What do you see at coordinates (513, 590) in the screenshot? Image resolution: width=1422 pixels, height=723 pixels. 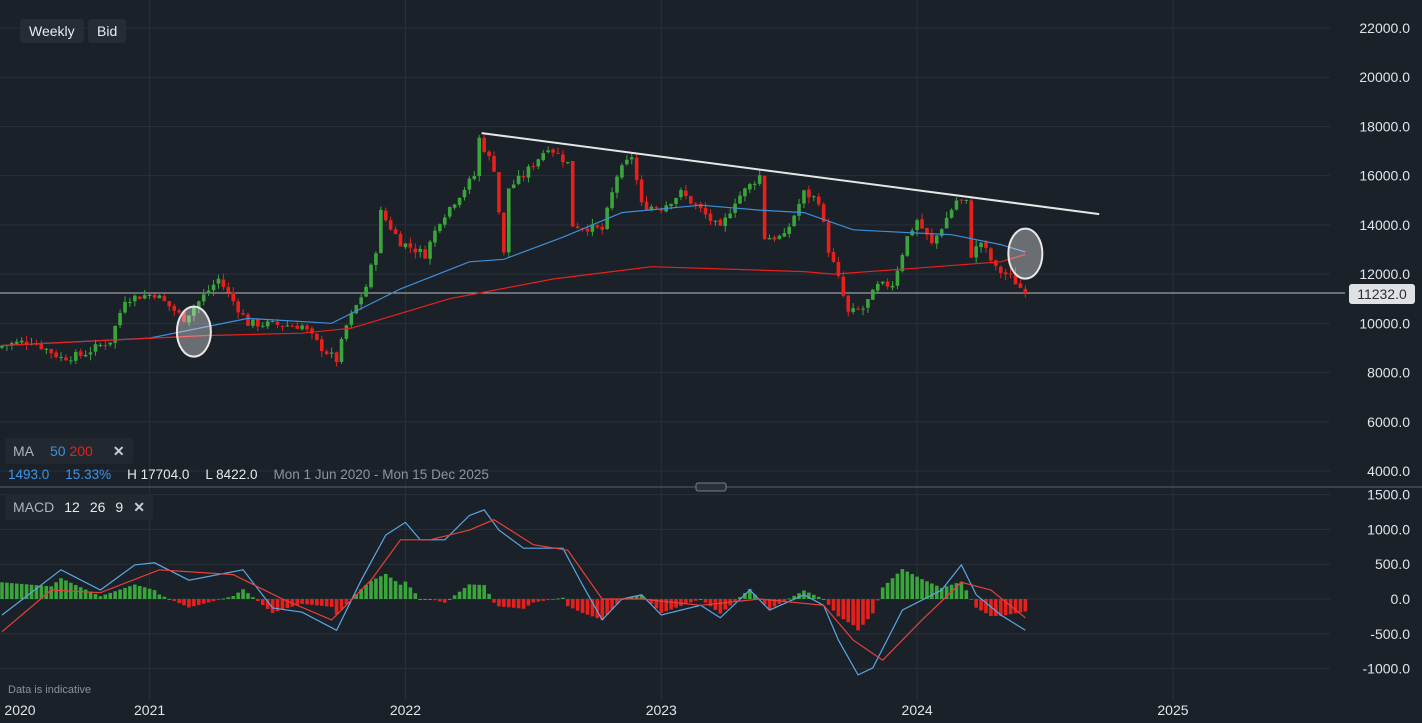 I see `signal-line` at bounding box center [513, 590].